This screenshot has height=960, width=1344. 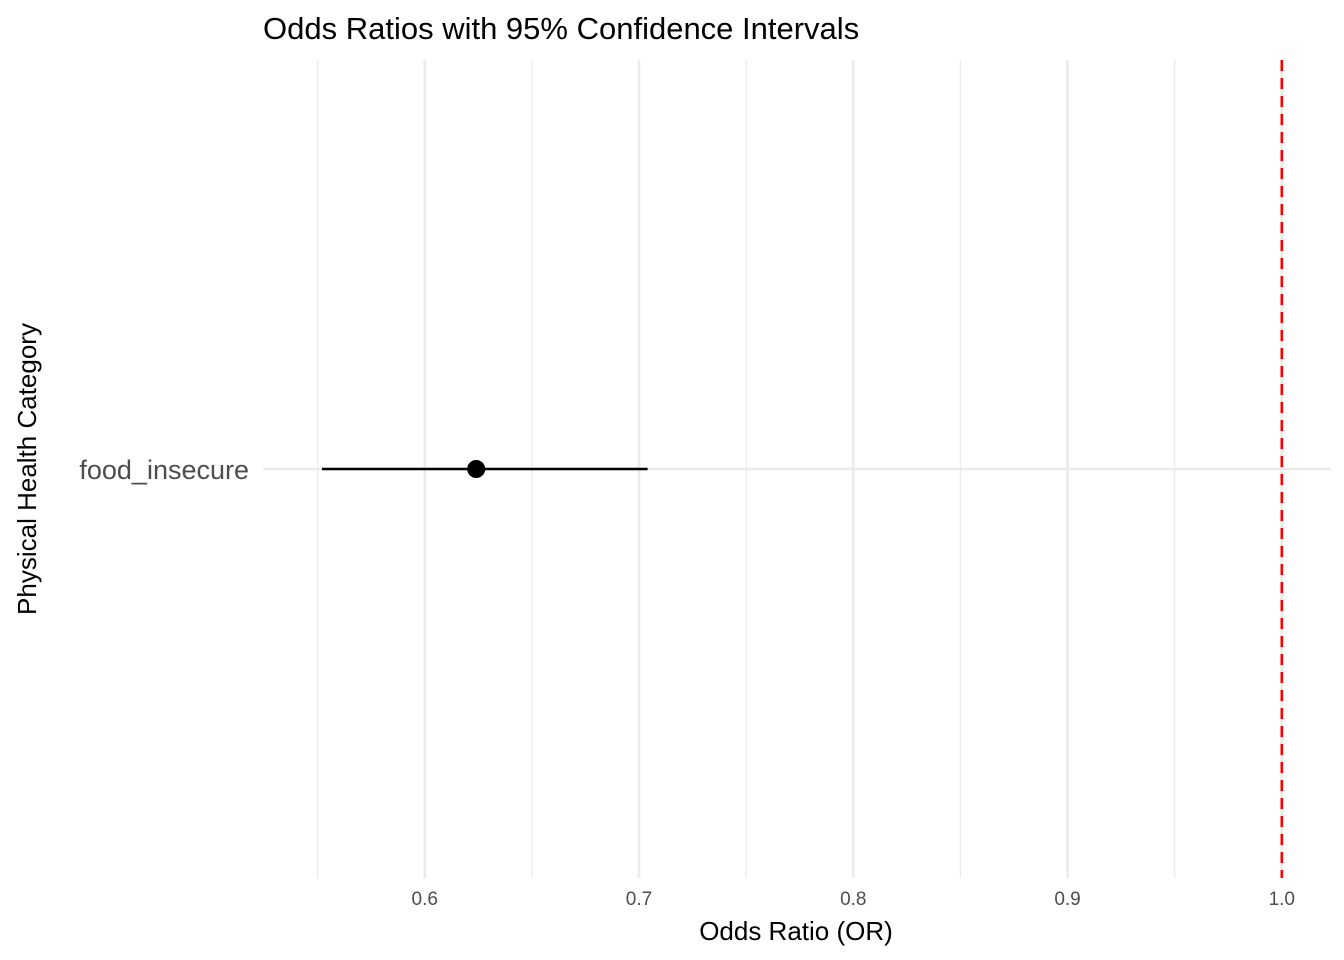 What do you see at coordinates (476, 469) in the screenshot?
I see `odds-ratio-point` at bounding box center [476, 469].